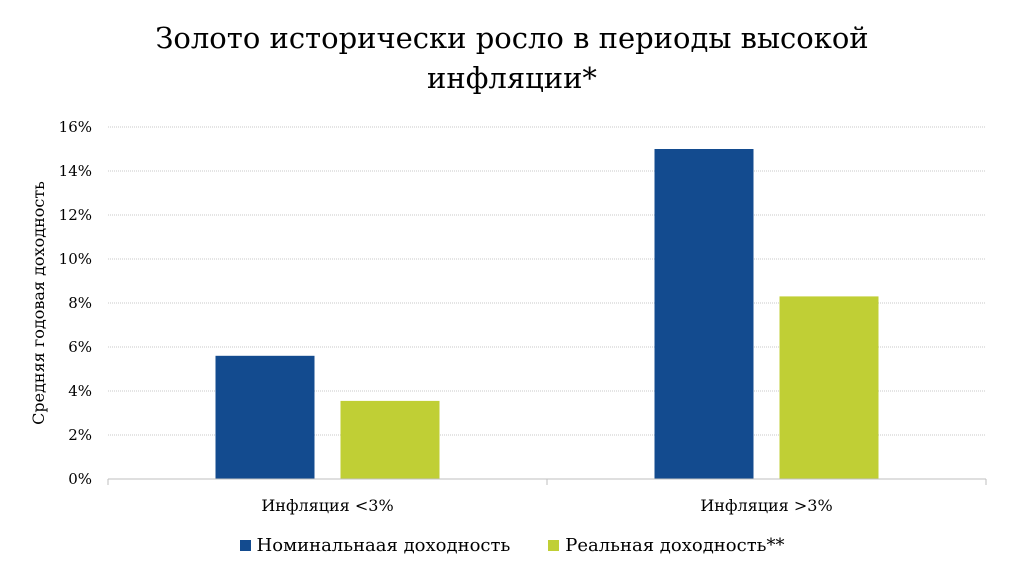  What do you see at coordinates (675, 545) in the screenshot?
I see `legend-label-real: Реальная доходность**` at bounding box center [675, 545].